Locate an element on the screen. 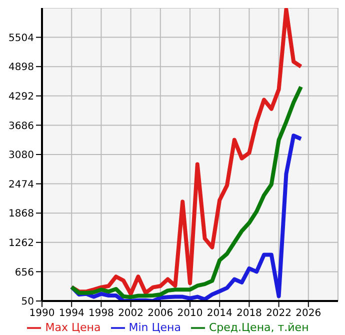  x-tick-label: 1994 is located at coordinates (71, 314).